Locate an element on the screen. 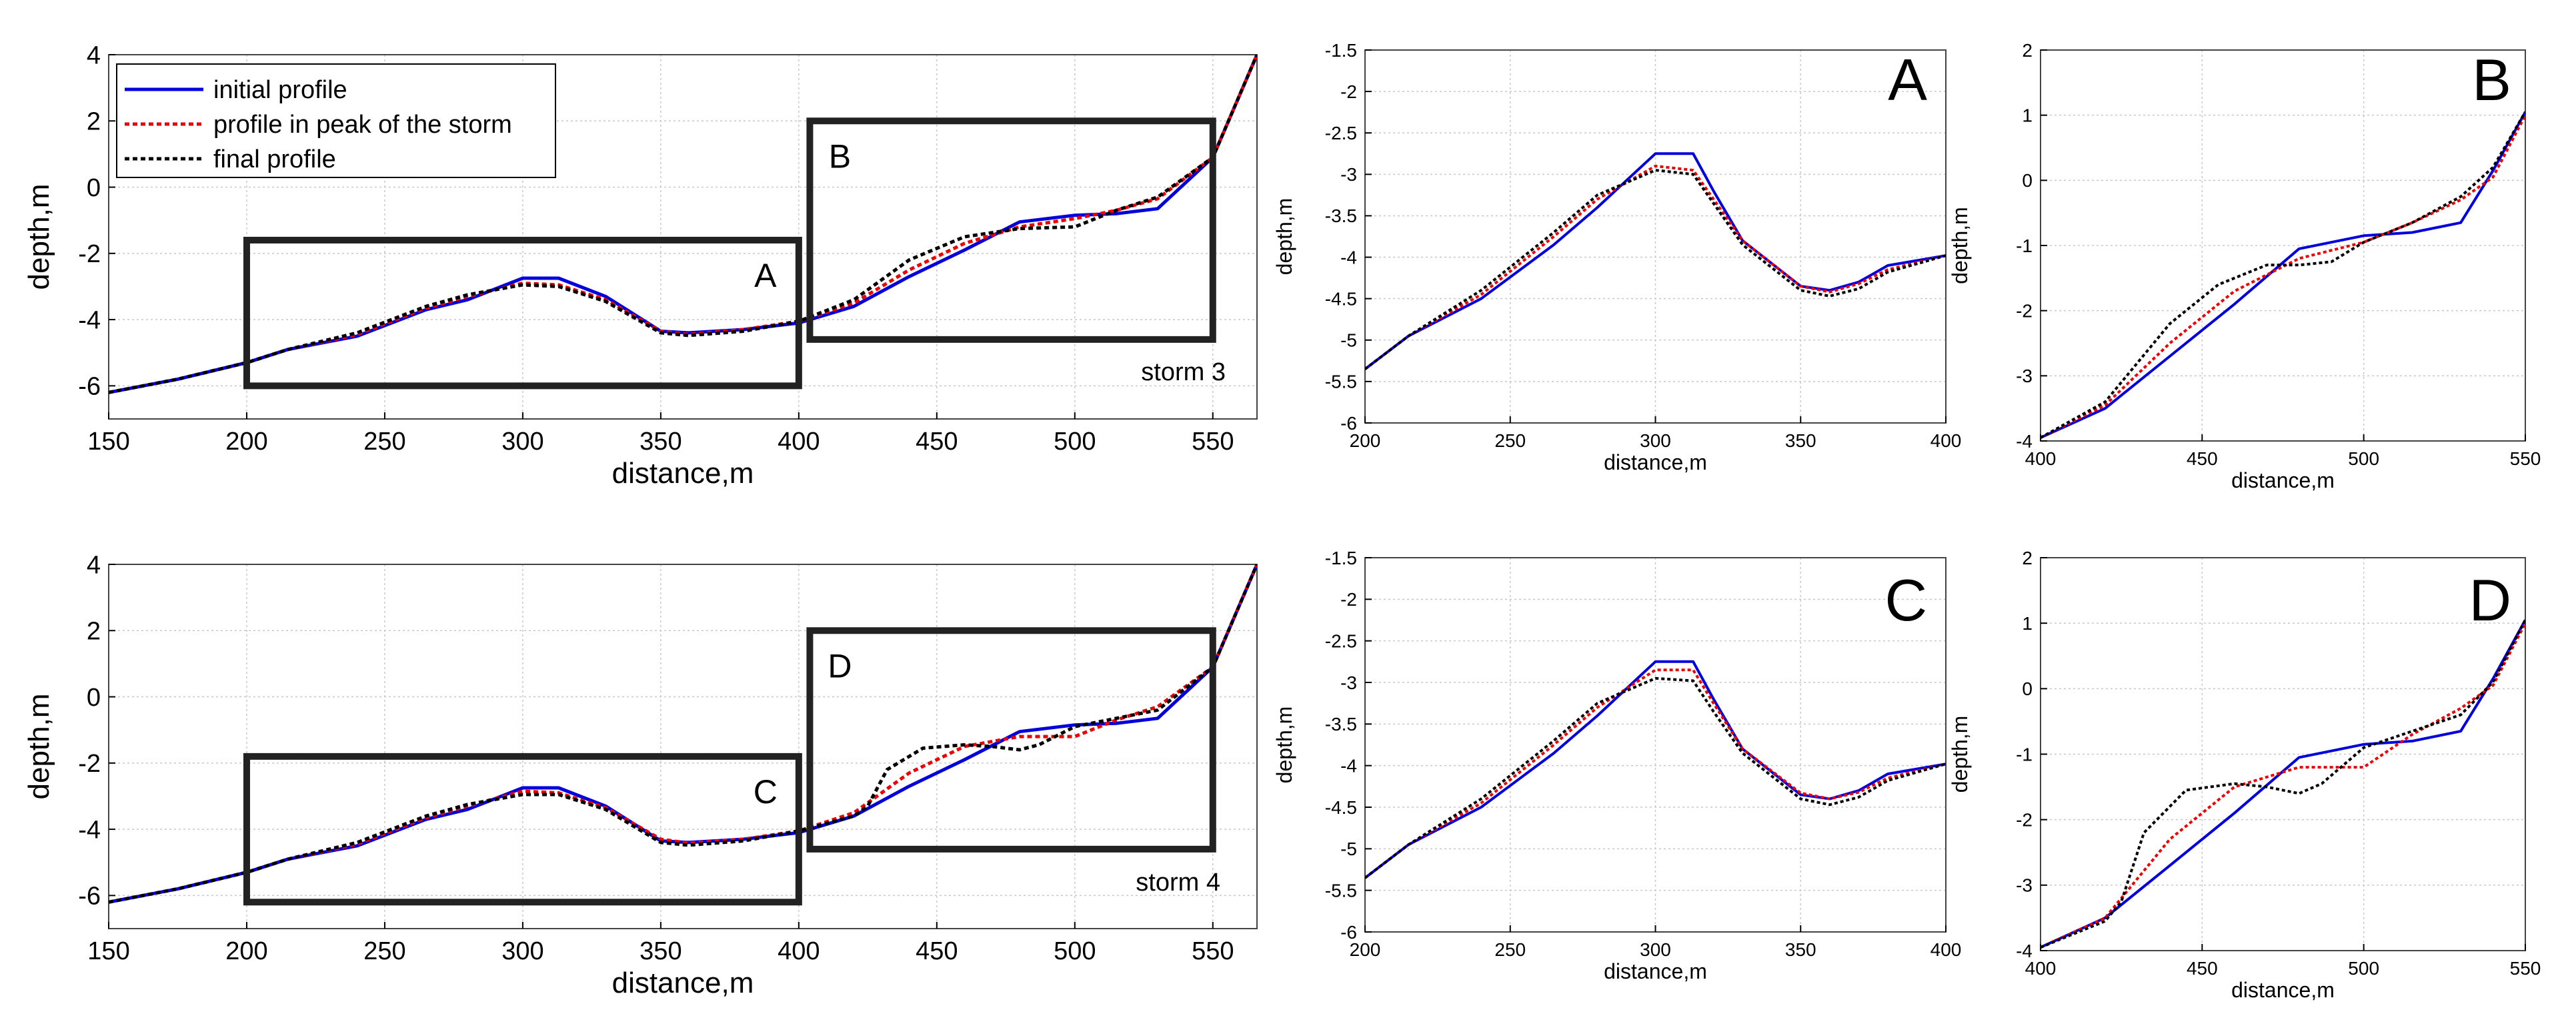 This screenshot has height=1020, width=2576. panel-label: D is located at coordinates (2490, 600).